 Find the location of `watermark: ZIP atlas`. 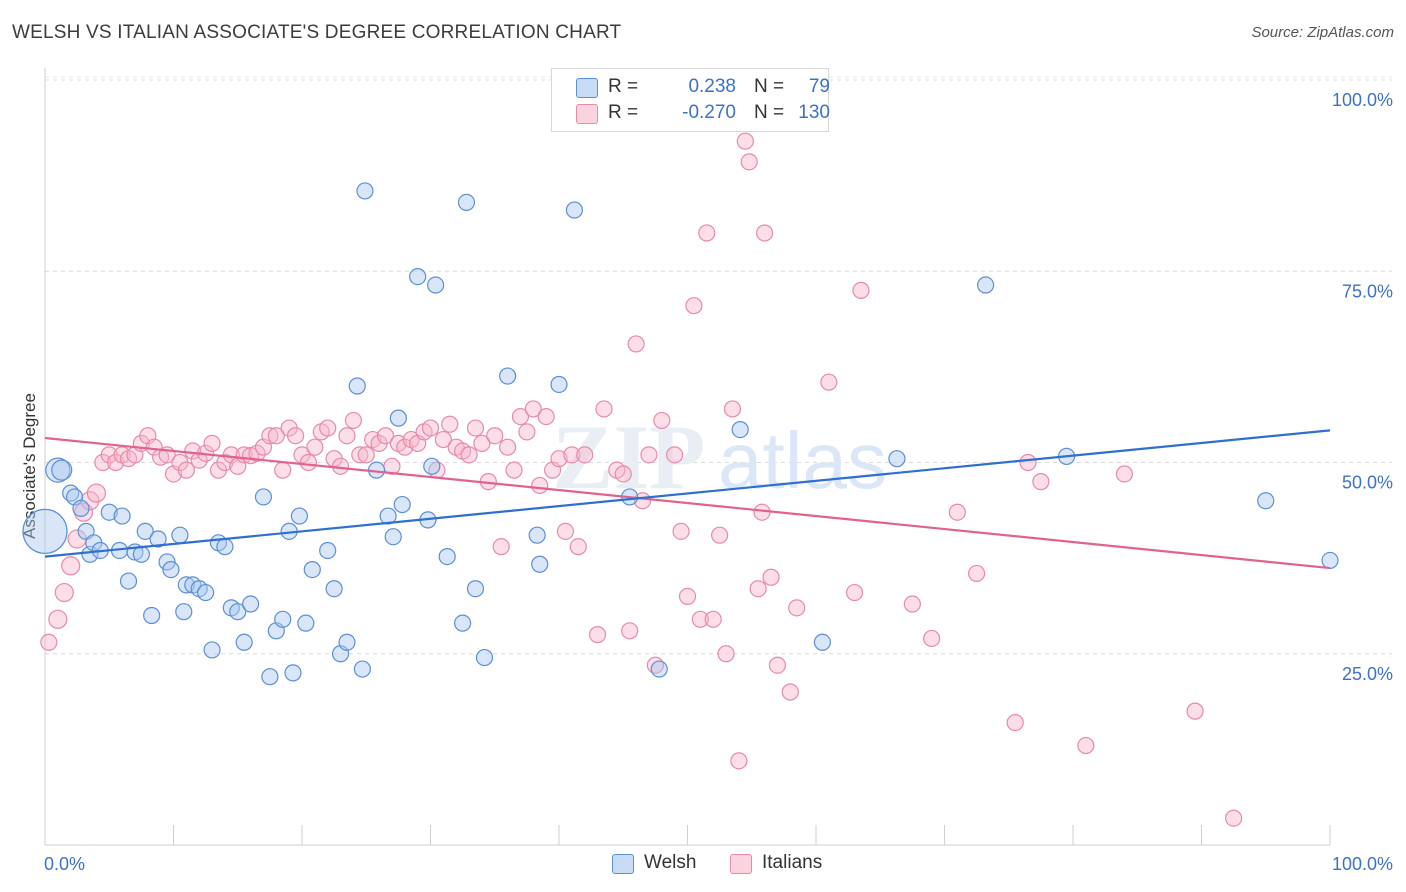

watermark: ZIP atlas is located at coordinates (719, 457).